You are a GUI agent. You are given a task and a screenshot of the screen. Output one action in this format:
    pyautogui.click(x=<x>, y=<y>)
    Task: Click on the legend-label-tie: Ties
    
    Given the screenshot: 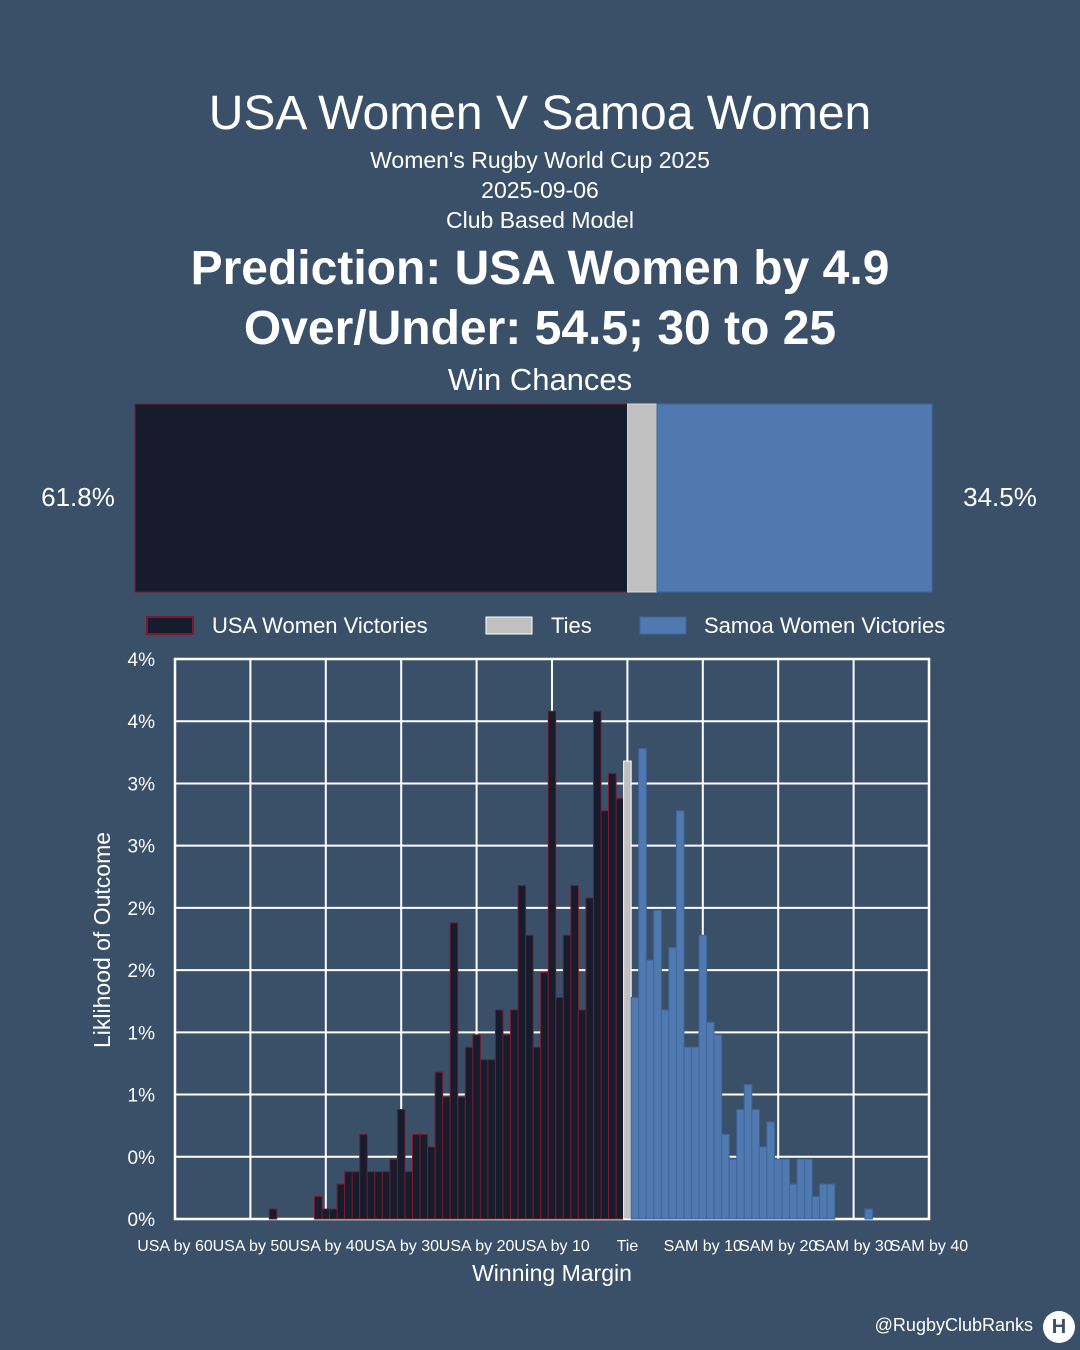 What is the action you would take?
    pyautogui.click(x=571, y=625)
    